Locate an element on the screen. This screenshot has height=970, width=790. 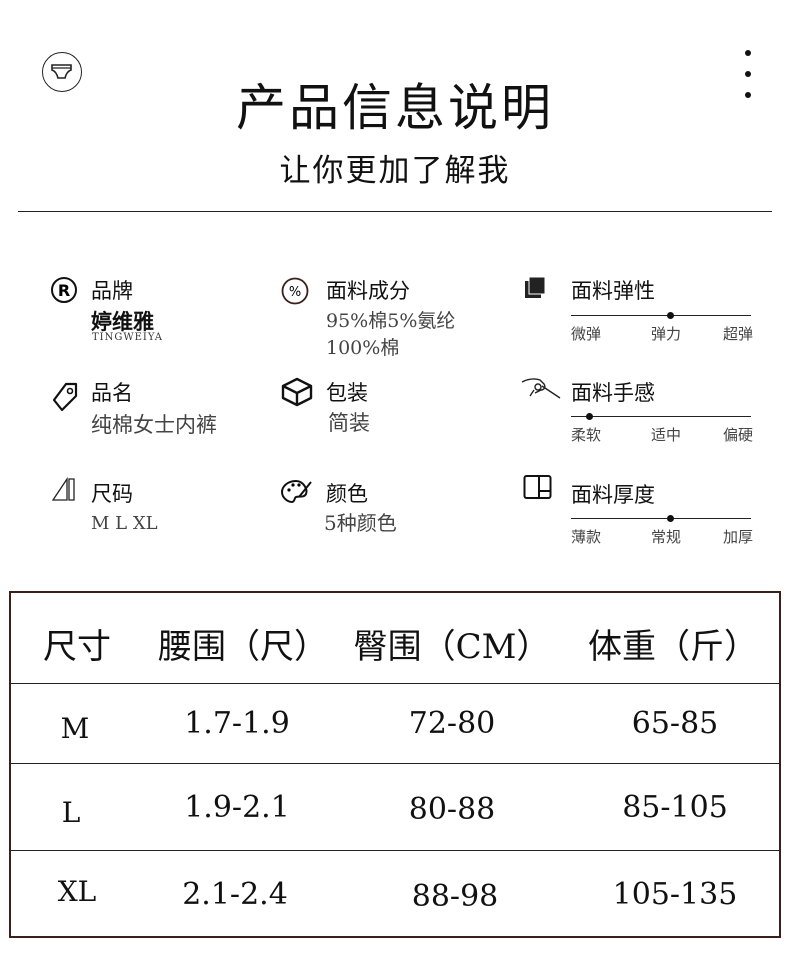
ruler-icon is located at coordinates (66, 491).